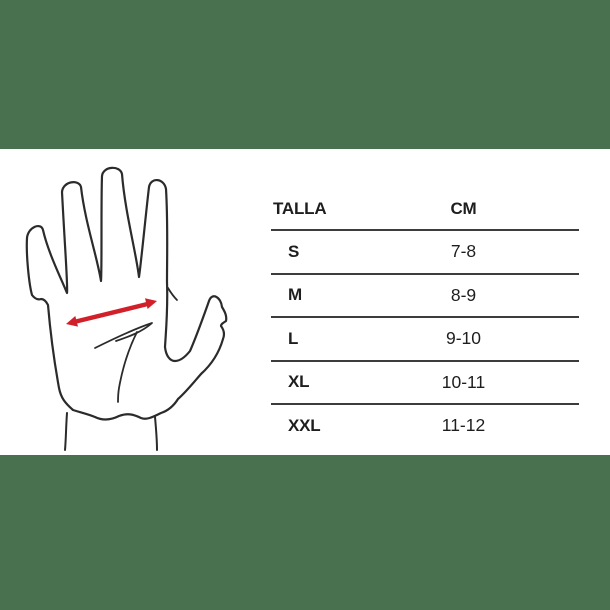 This screenshot has height=610, width=610. What do you see at coordinates (425, 425) in the screenshot?
I see `table-row-xxl: XXL 11-12` at bounding box center [425, 425].